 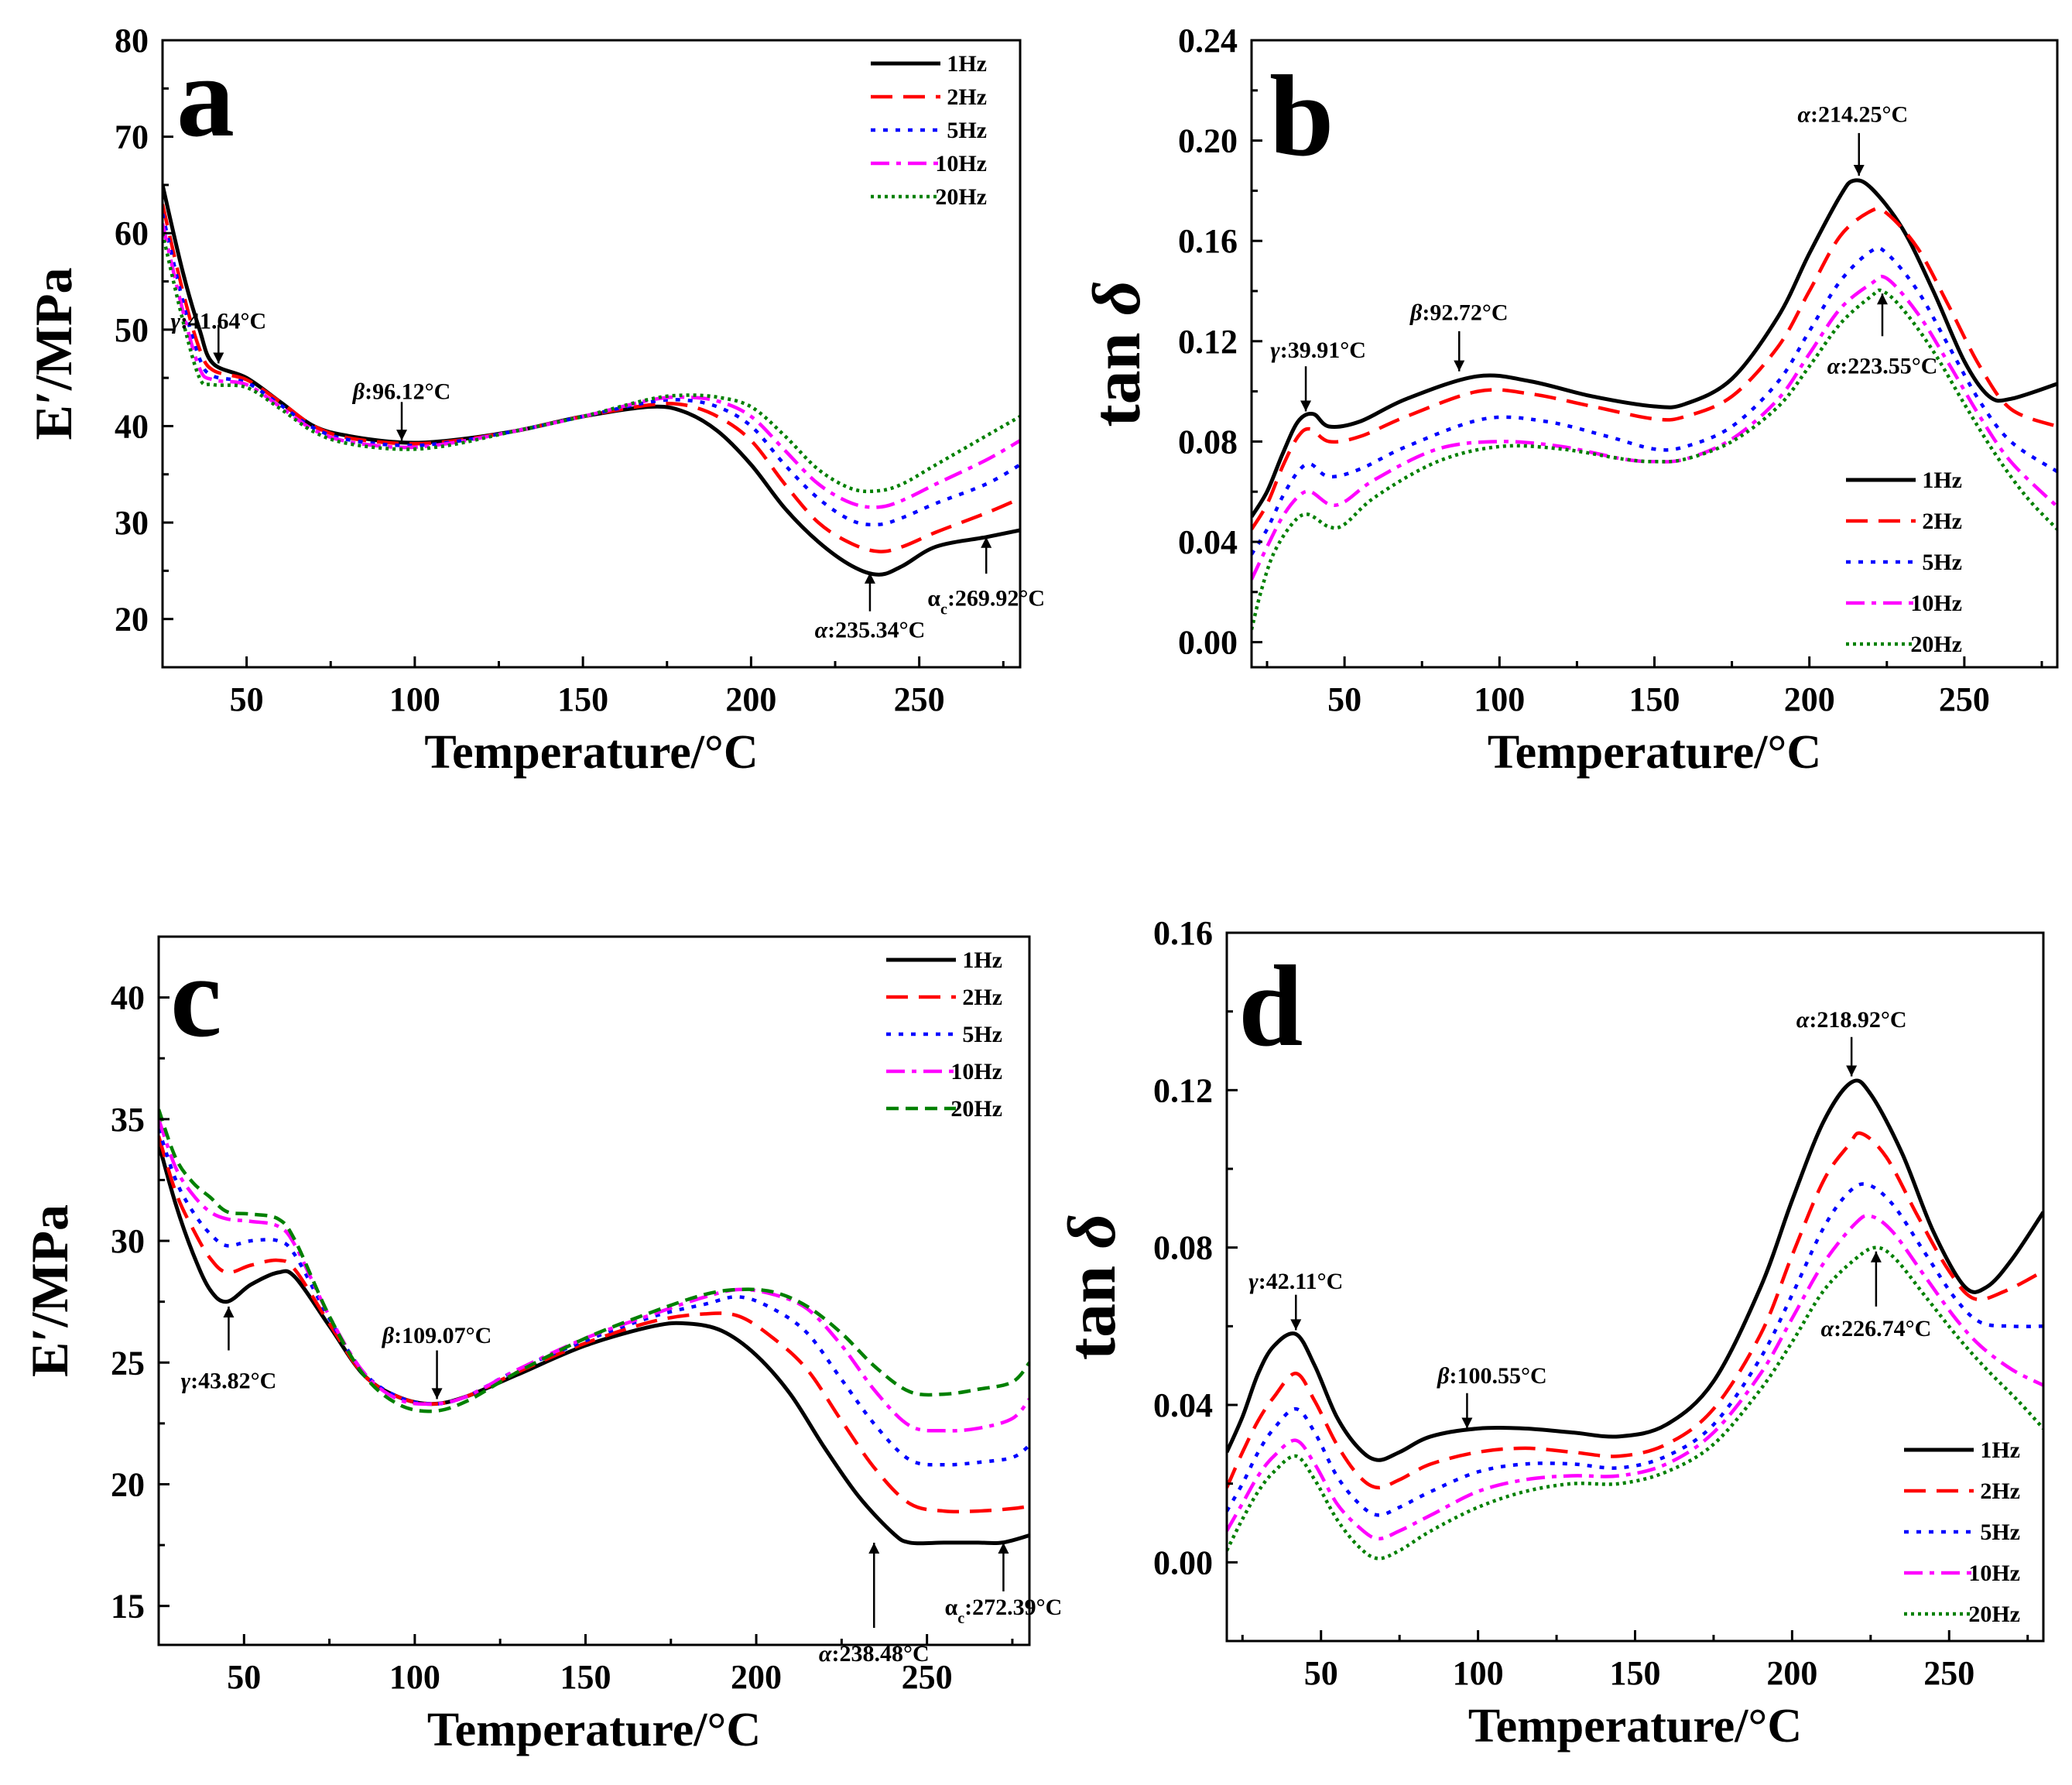 I want to click on y-tick-label: 60, so click(x=132, y=233).